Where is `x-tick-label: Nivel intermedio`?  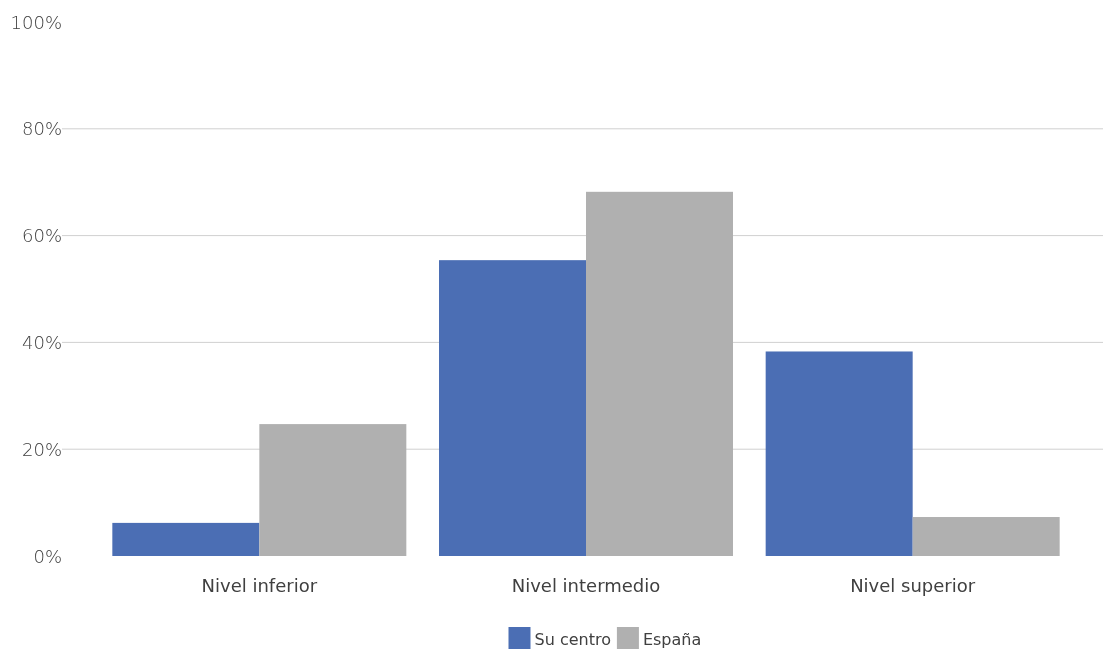 x-tick-label: Nivel intermedio is located at coordinates (586, 585).